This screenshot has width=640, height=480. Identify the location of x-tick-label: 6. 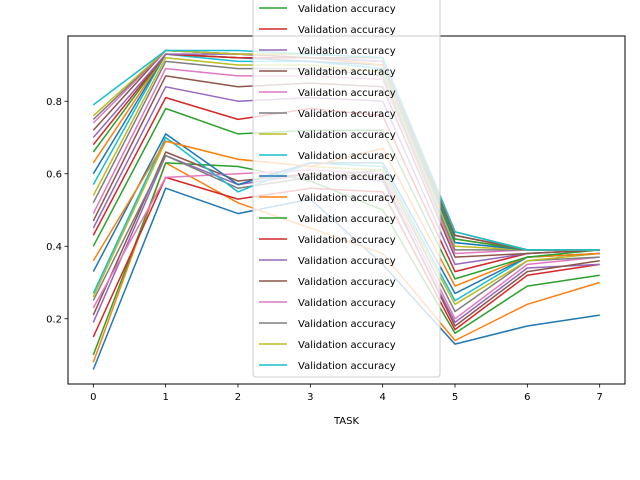
(527, 397).